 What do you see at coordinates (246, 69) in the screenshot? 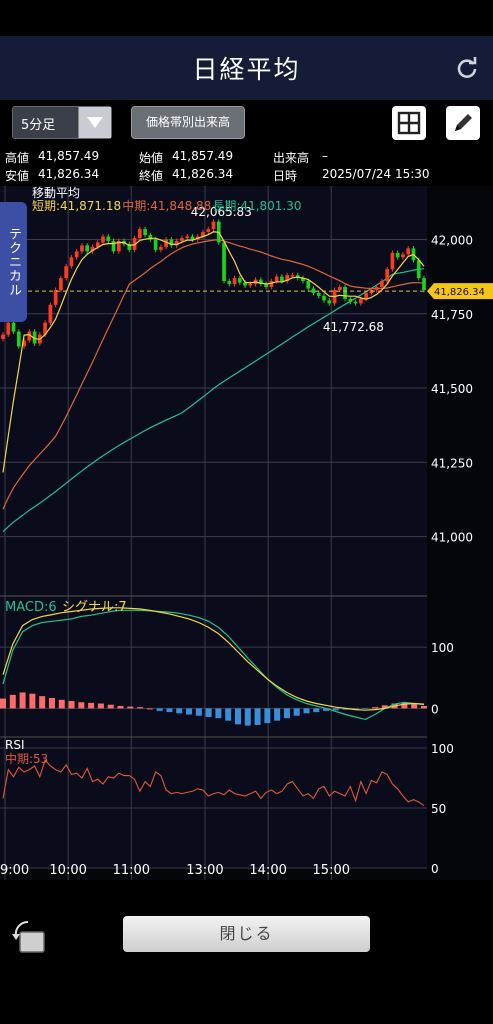
I see `page-title: 日経平均` at bounding box center [246, 69].